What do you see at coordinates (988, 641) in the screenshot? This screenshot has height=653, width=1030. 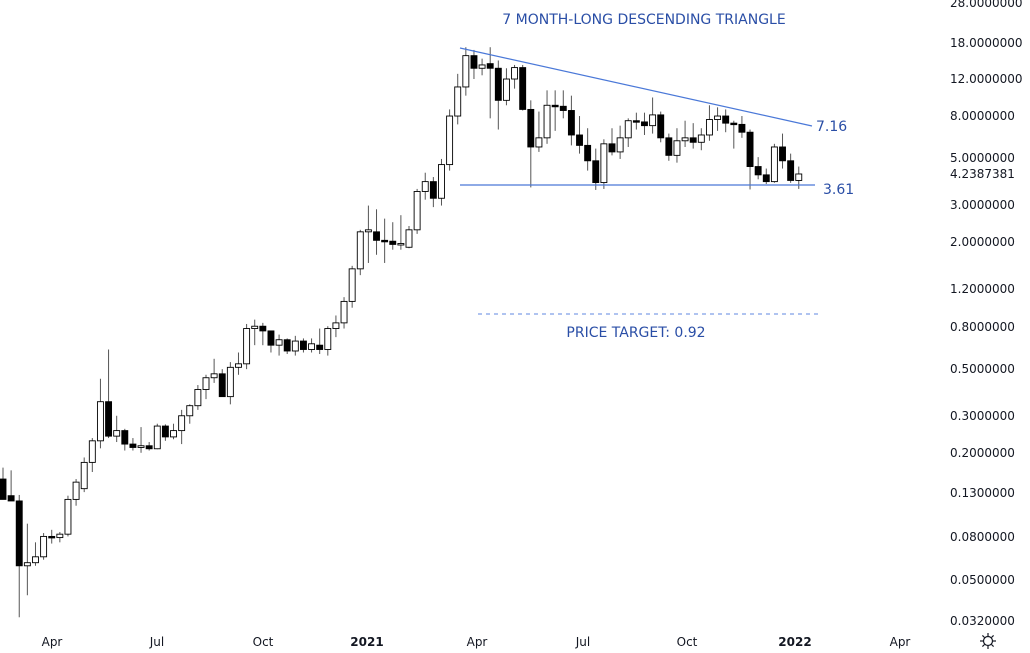 I see `gear-icon` at bounding box center [988, 641].